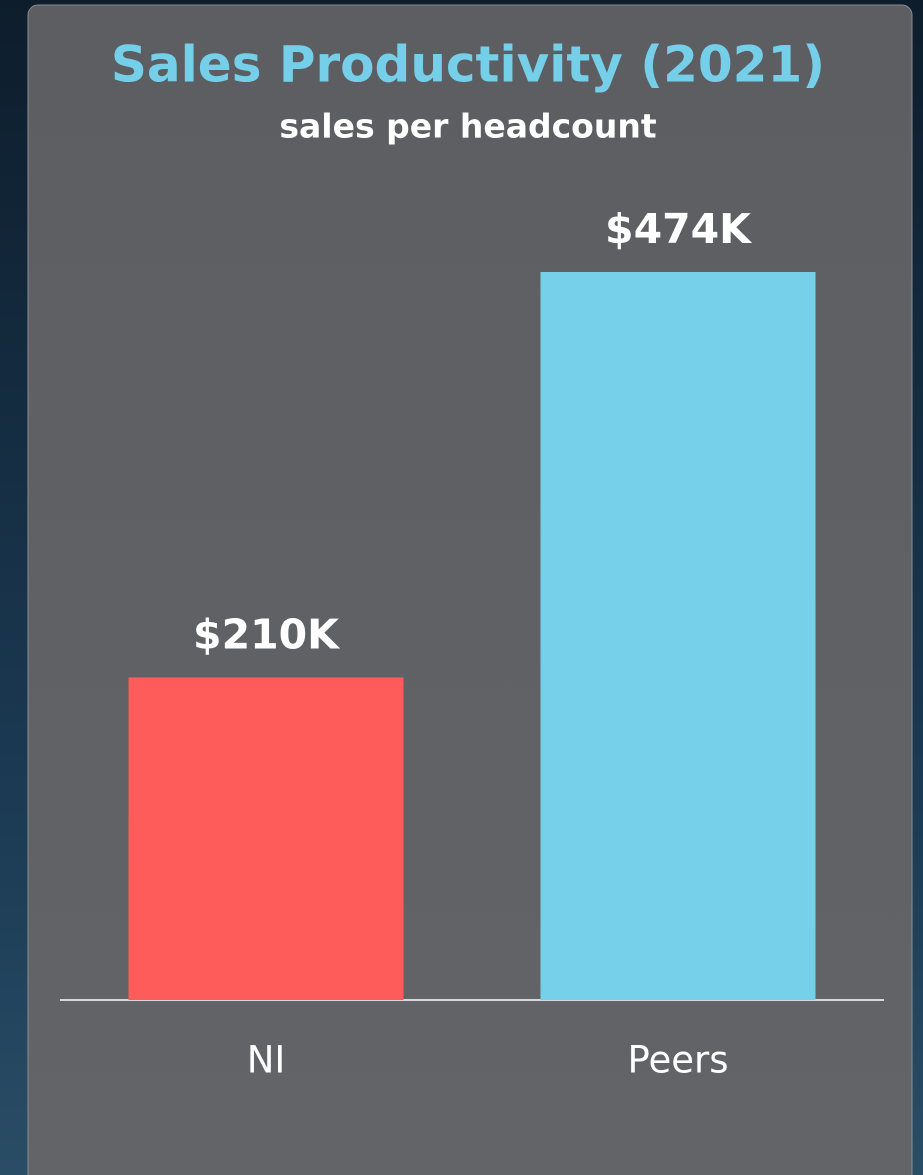  I want to click on bar, so click(266, 838).